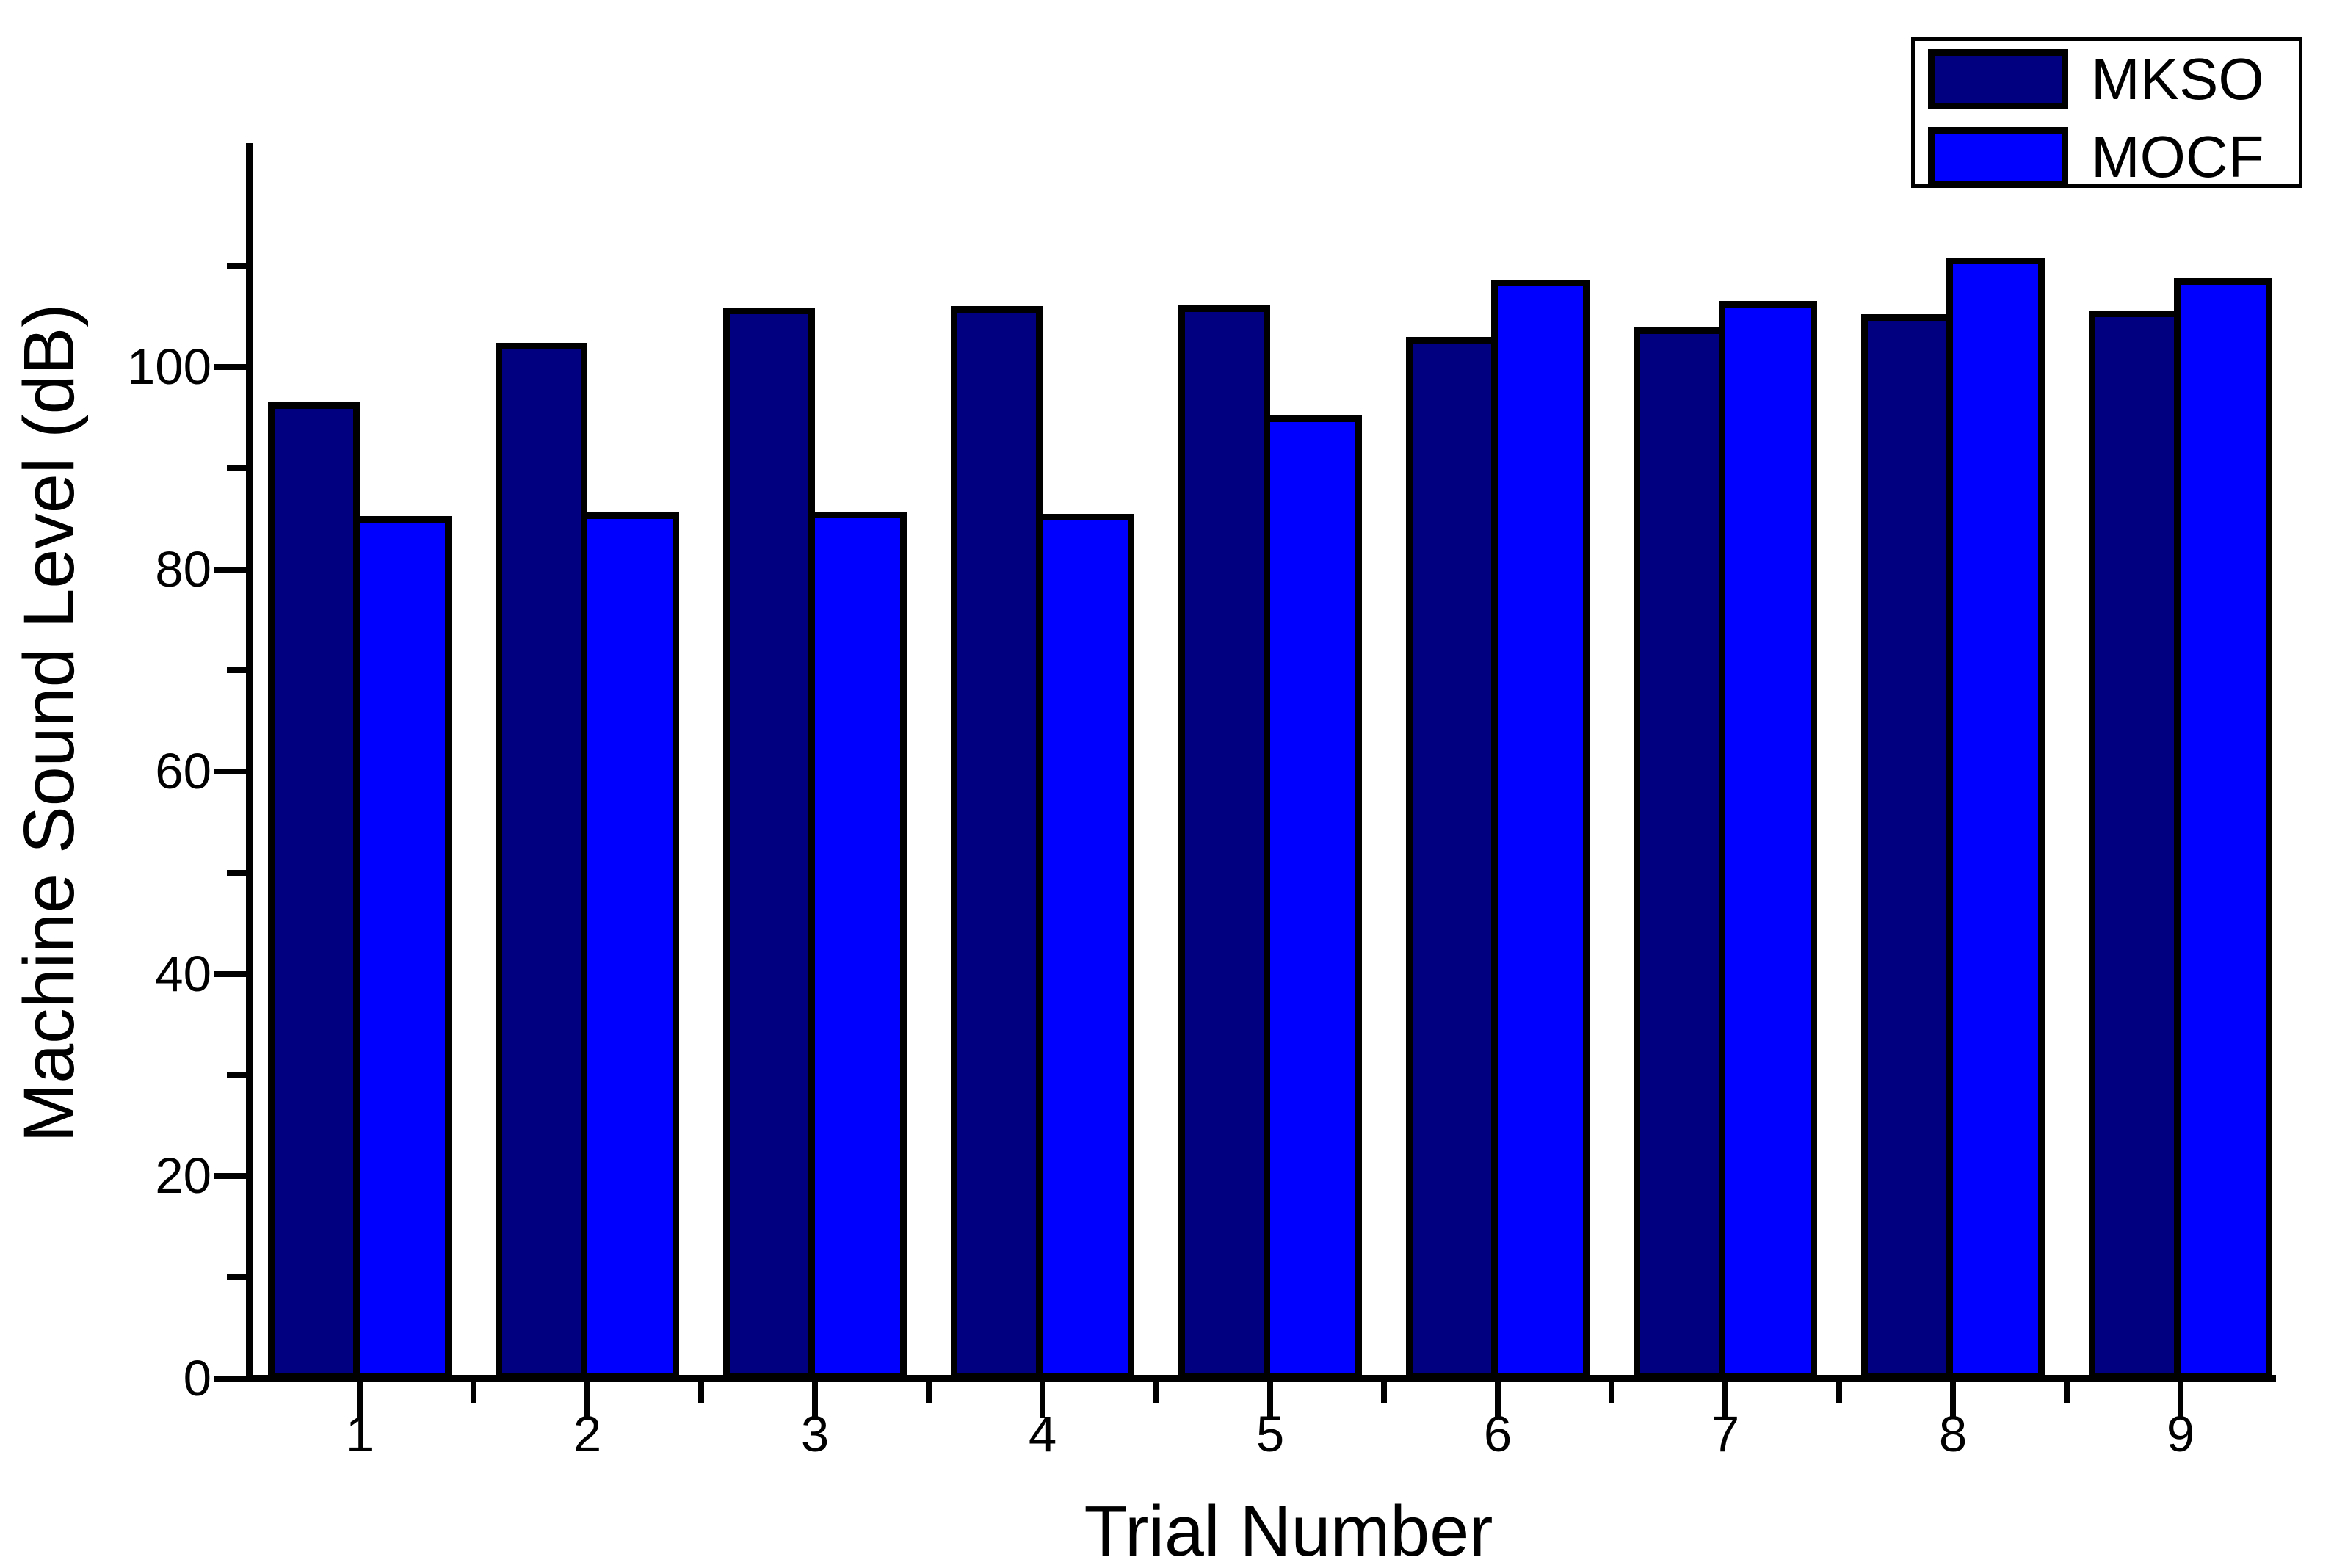 This screenshot has width=2334, height=1568. I want to click on x-tick-label: 5, so click(1270, 1434).